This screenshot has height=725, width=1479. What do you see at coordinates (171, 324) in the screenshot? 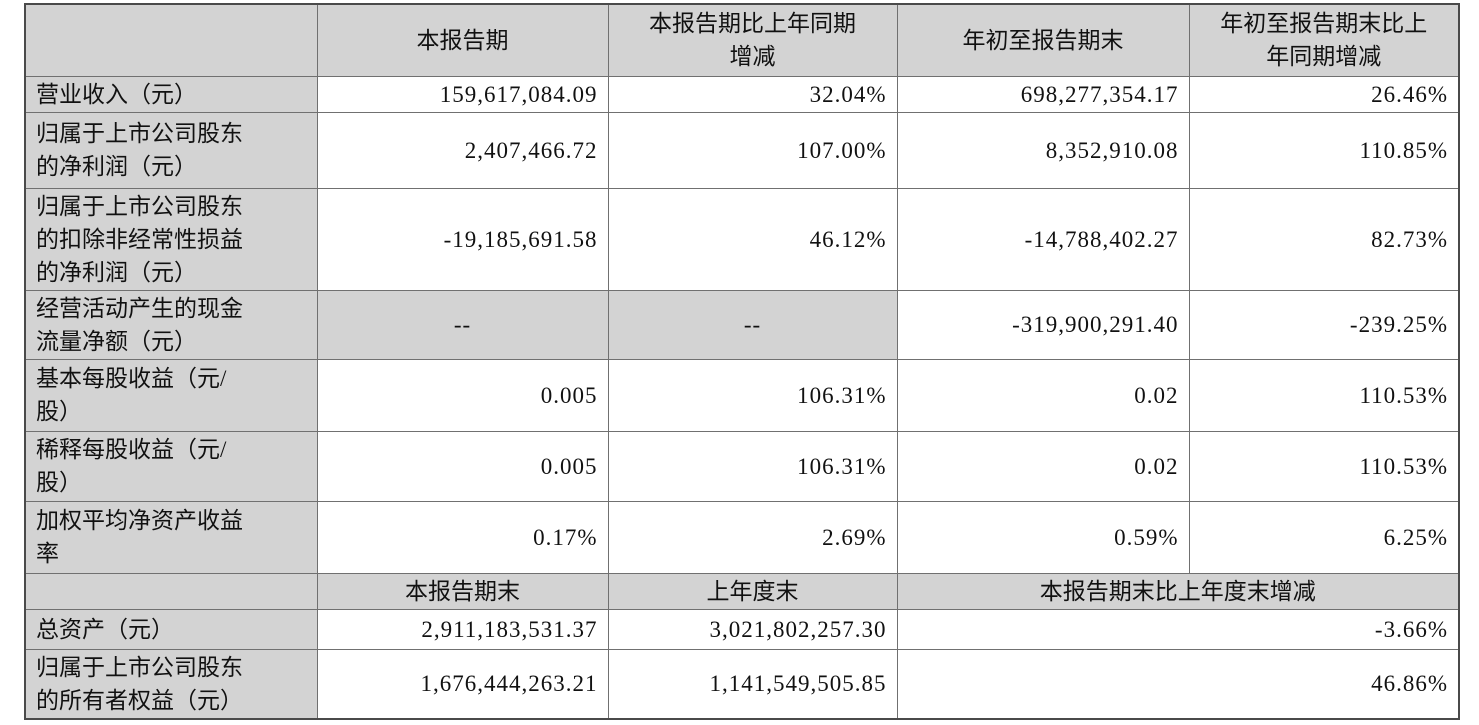
I see `row-label: 经营活动产生的现金 流量净额（元）` at bounding box center [171, 324].